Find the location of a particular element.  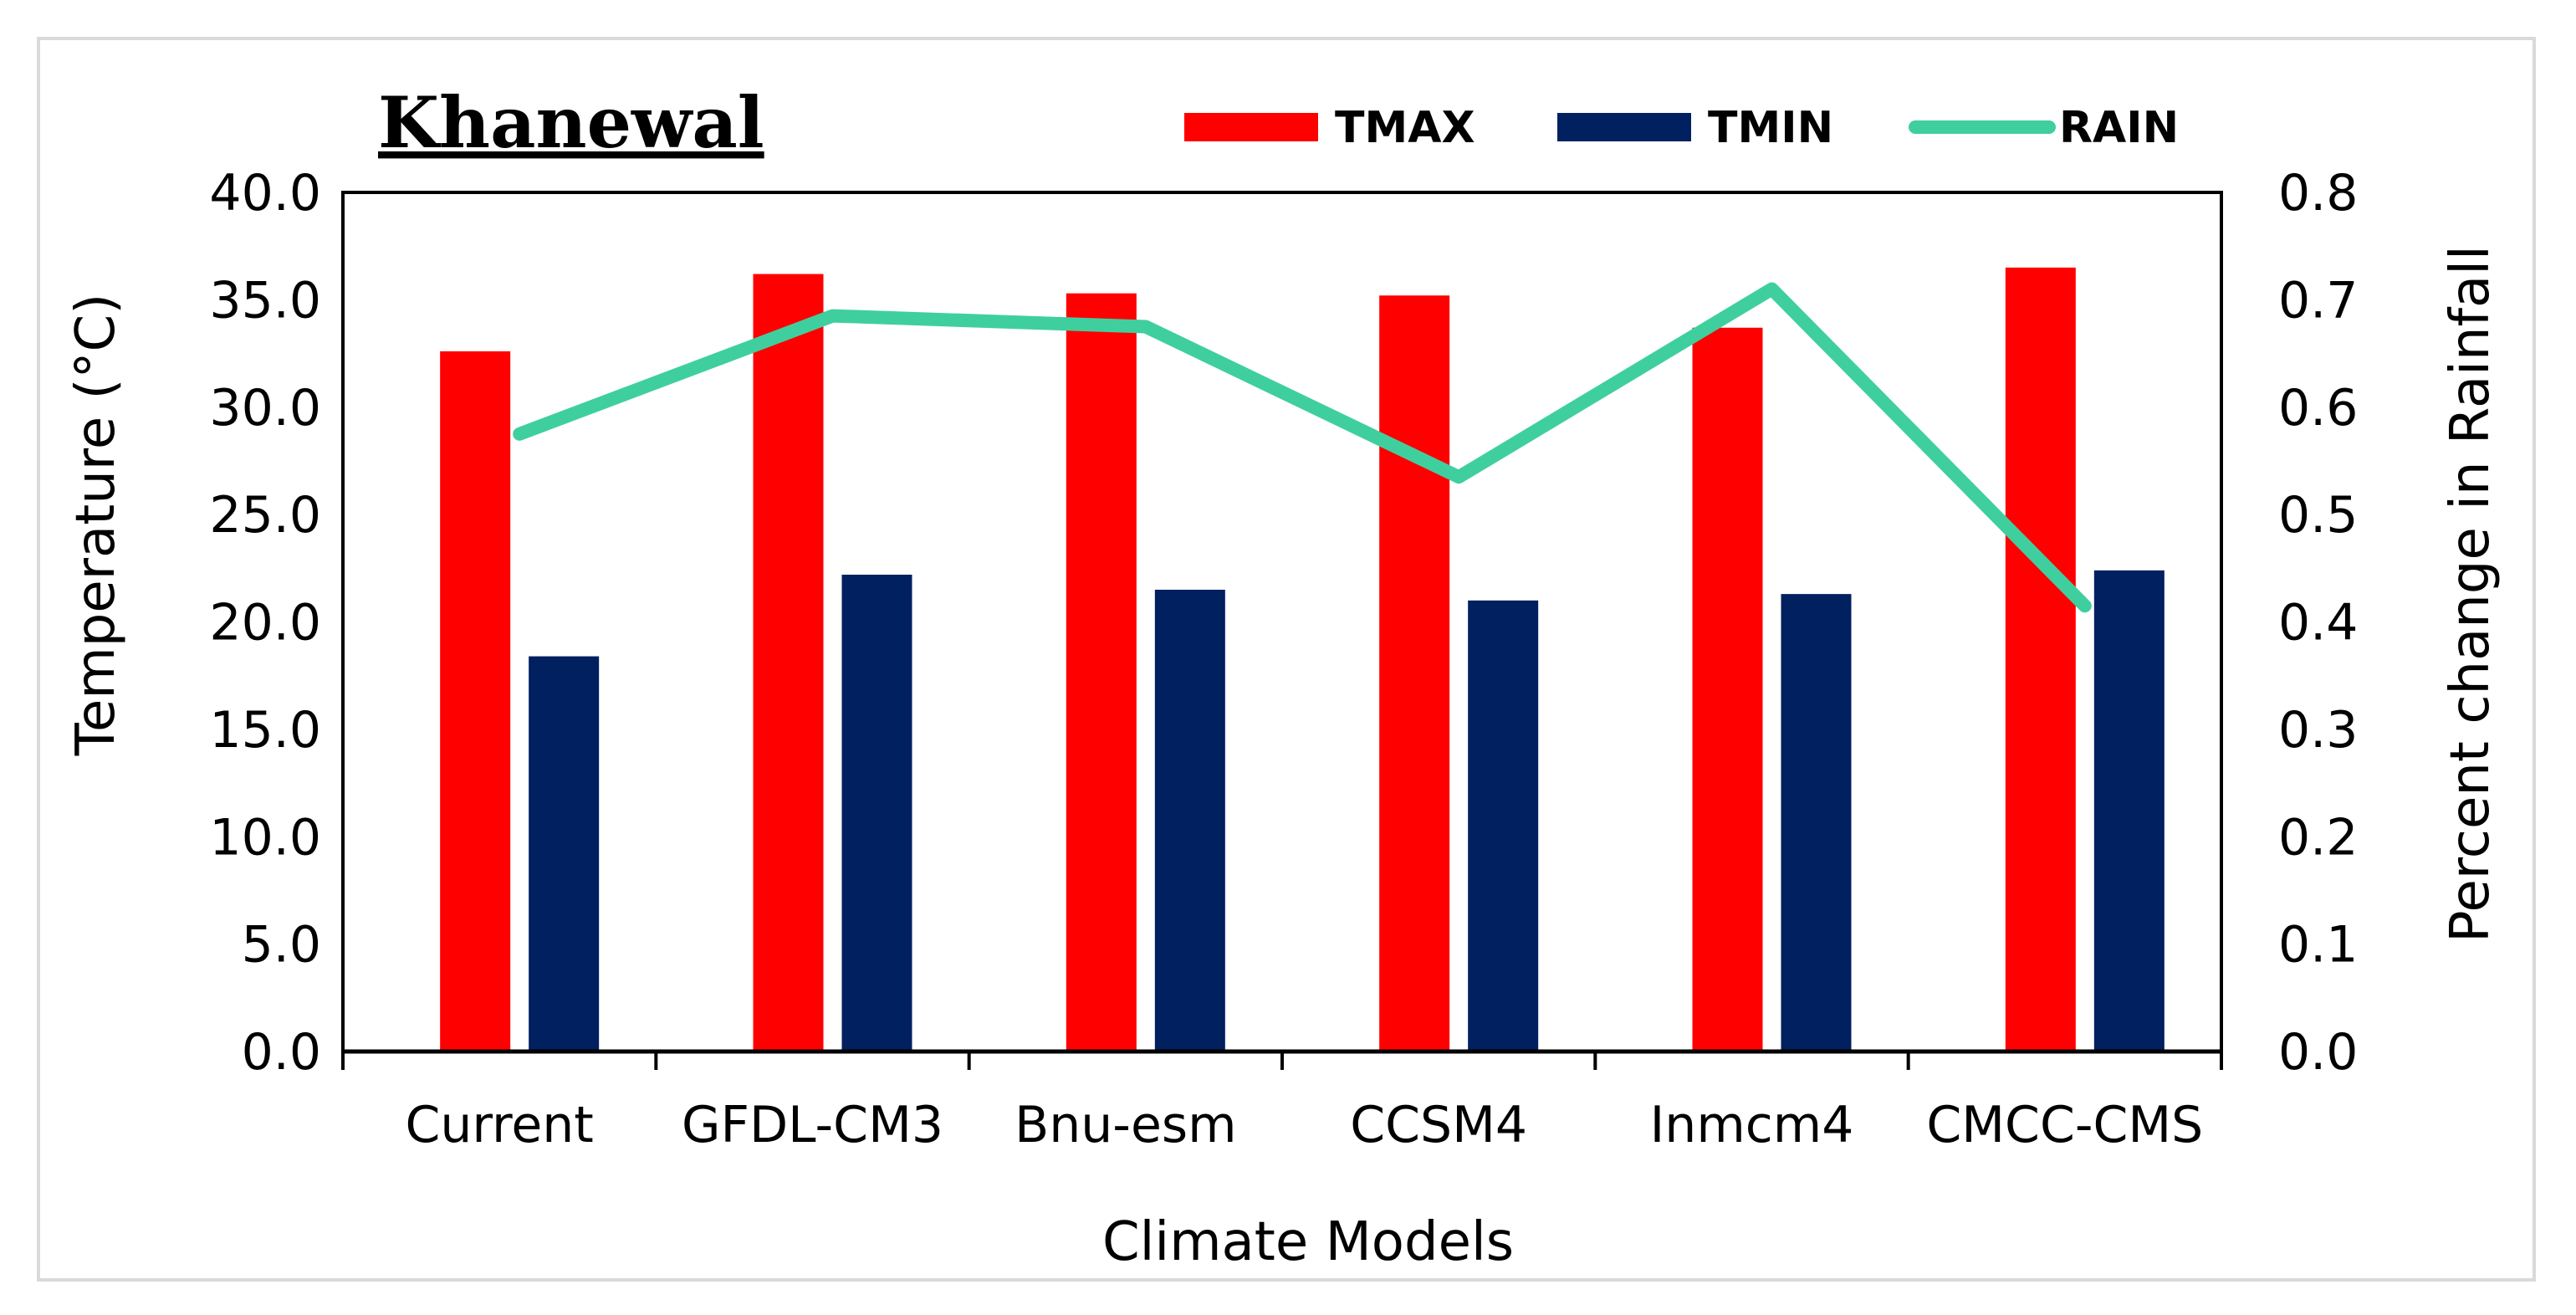

bar-tmin-ccsm4 is located at coordinates (1503, 826).